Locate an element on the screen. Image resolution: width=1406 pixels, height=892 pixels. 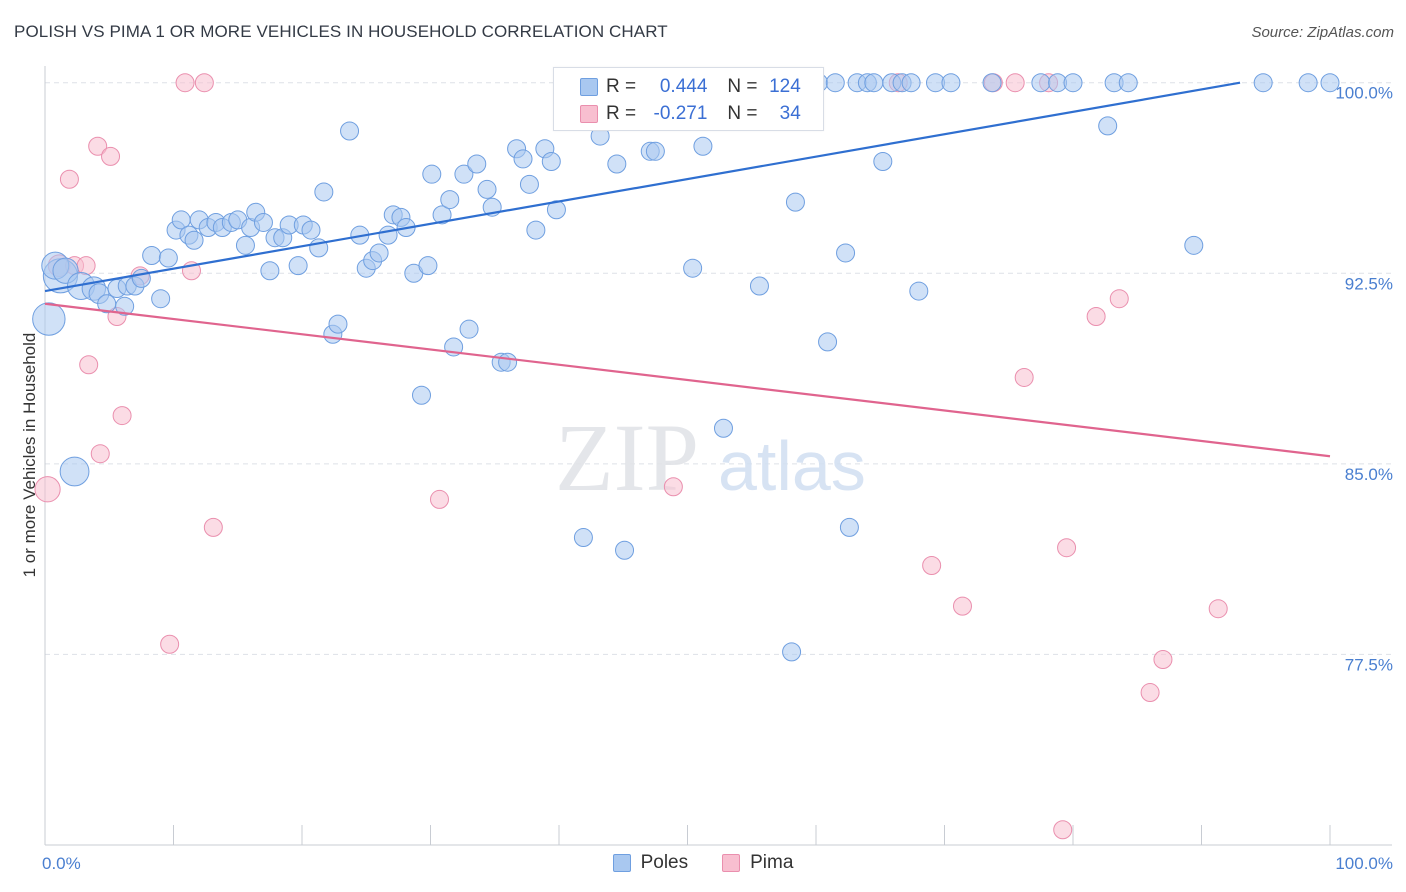
pima-legend-label: Pima is located at coordinates (772, 862).